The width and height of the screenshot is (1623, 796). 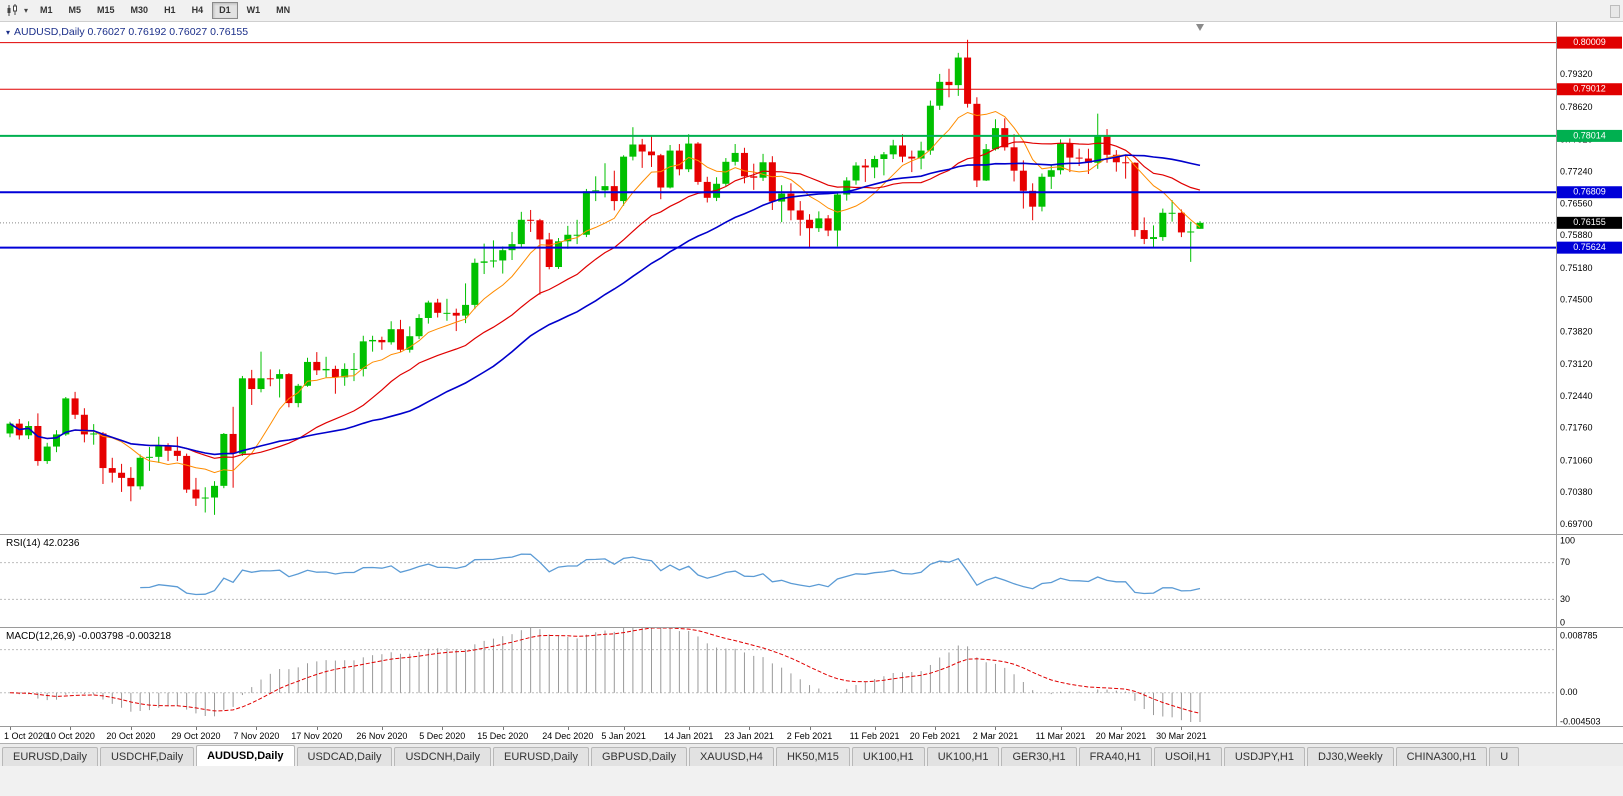 I want to click on timeframe-button-m5: M5, so click(x=75, y=10).